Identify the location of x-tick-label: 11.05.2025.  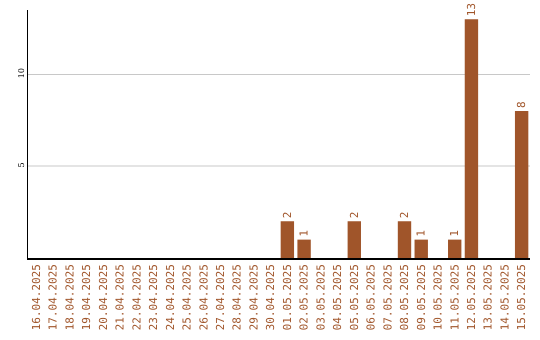
(455, 297).